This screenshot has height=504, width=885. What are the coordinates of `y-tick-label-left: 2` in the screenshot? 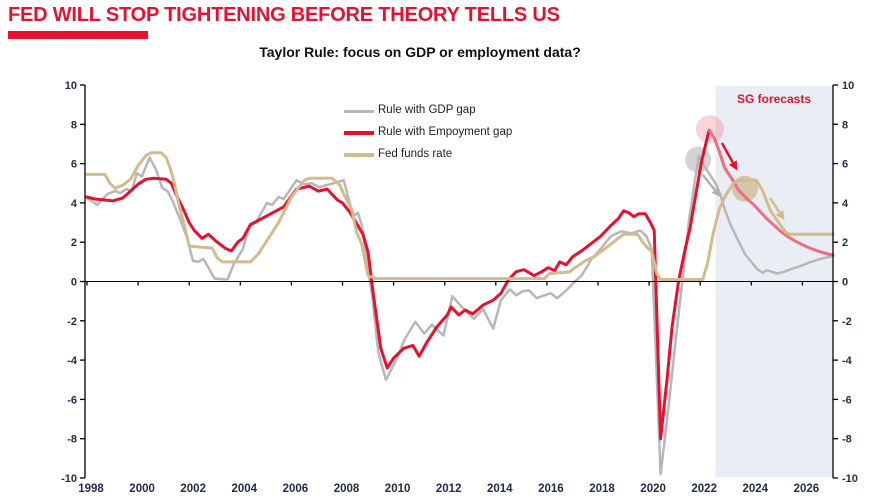 It's located at (74, 243).